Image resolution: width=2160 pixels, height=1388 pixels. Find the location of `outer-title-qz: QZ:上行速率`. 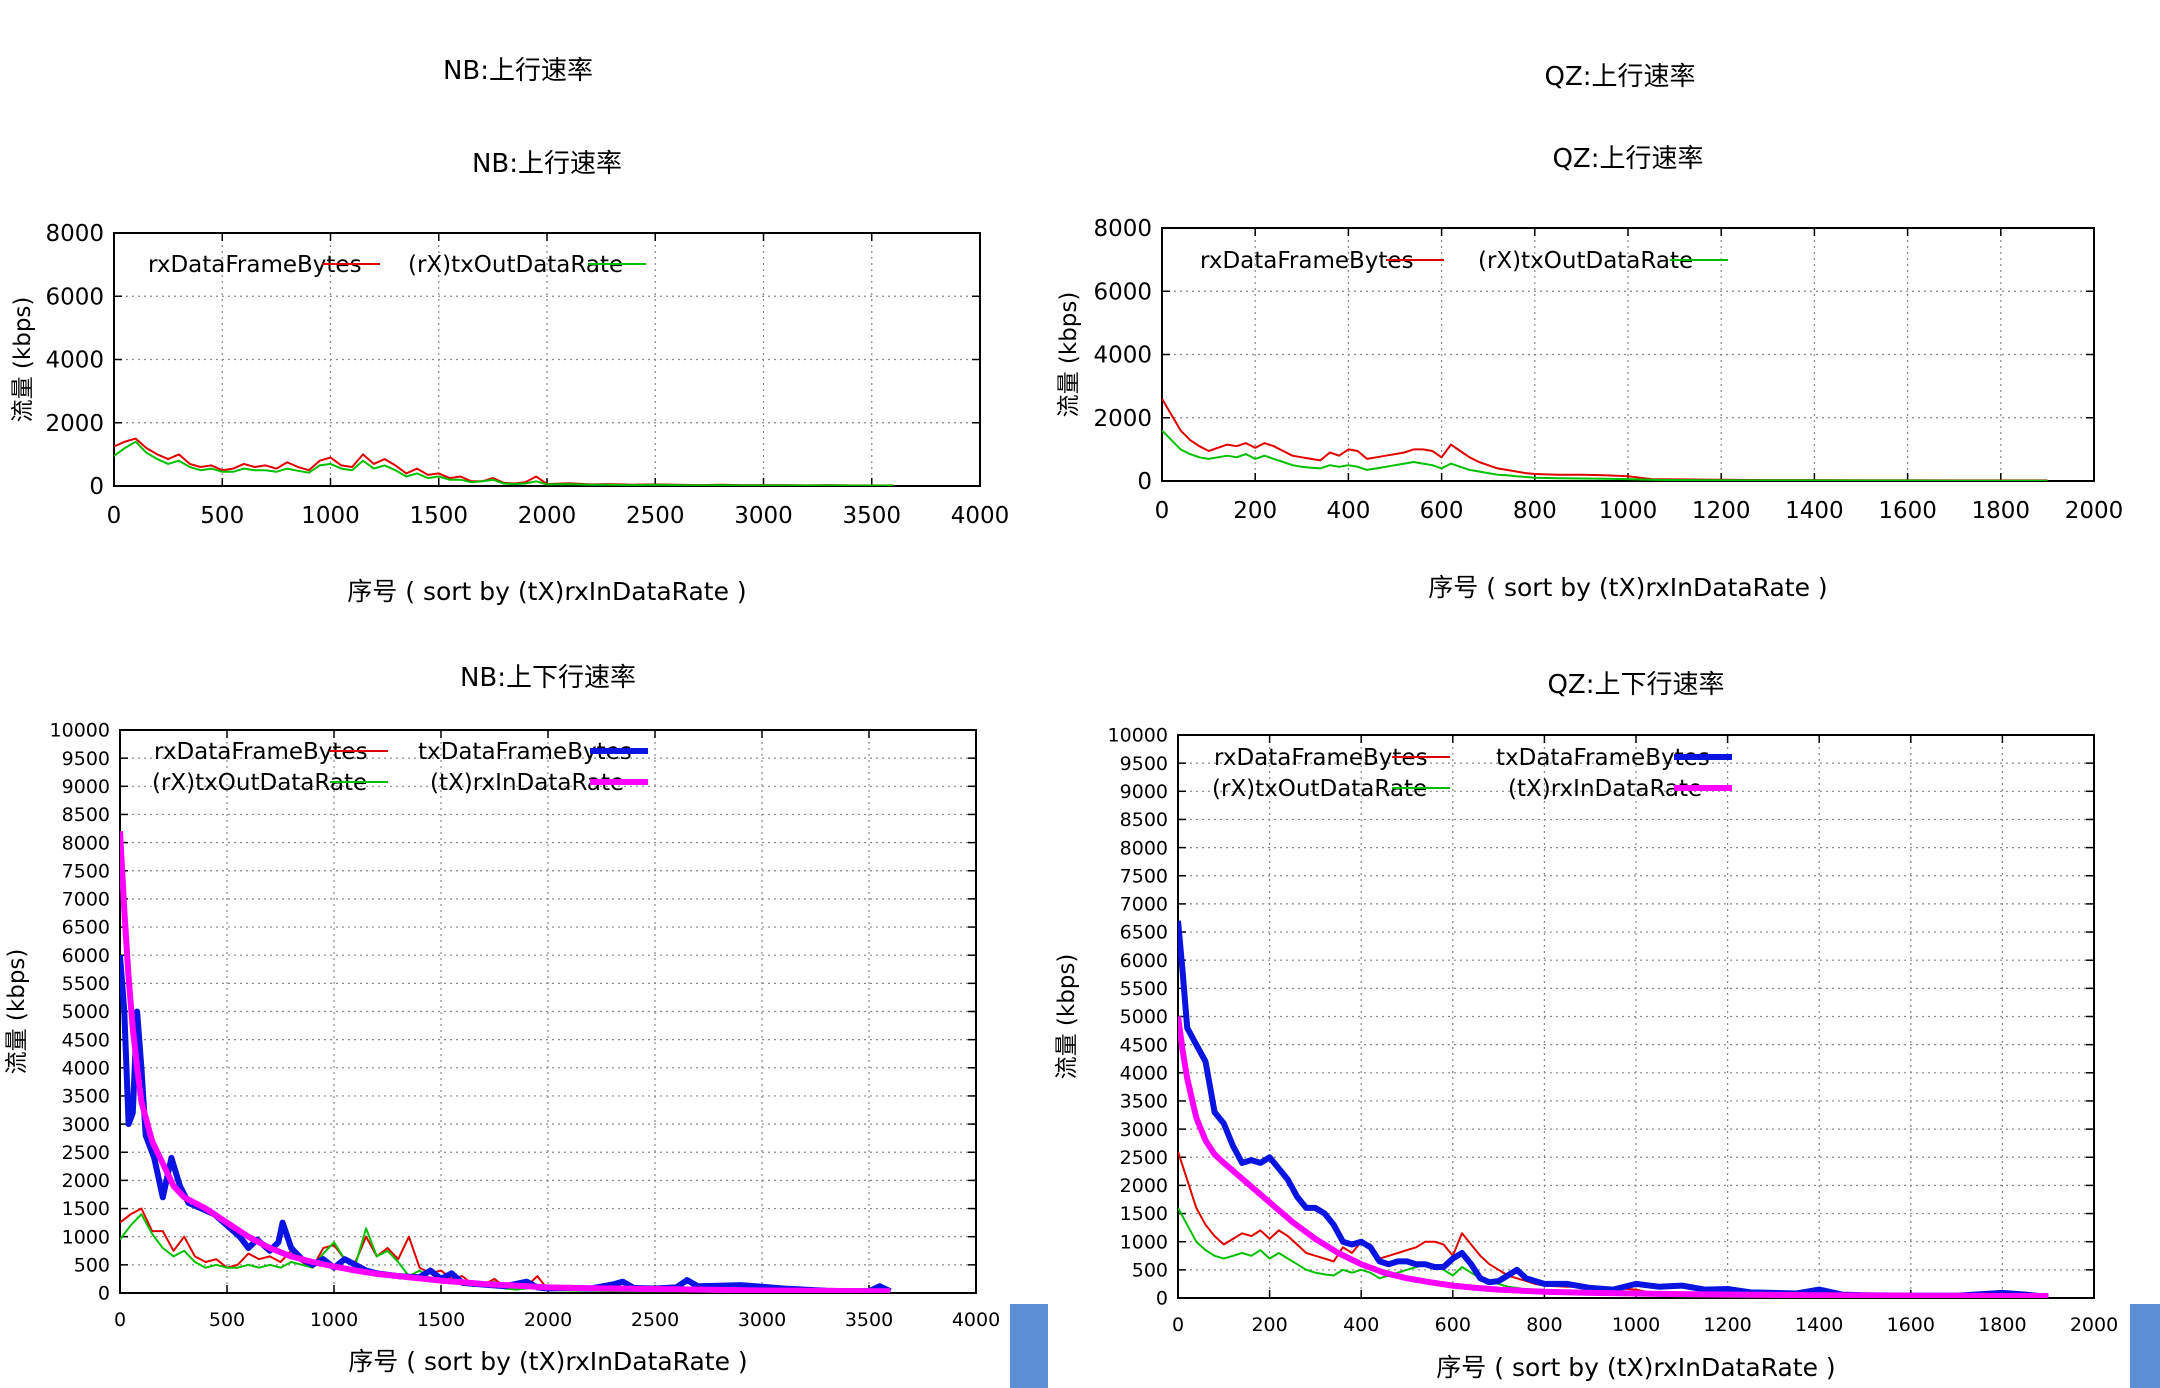

outer-title-qz: QZ:上行速率 is located at coordinates (1620, 77).